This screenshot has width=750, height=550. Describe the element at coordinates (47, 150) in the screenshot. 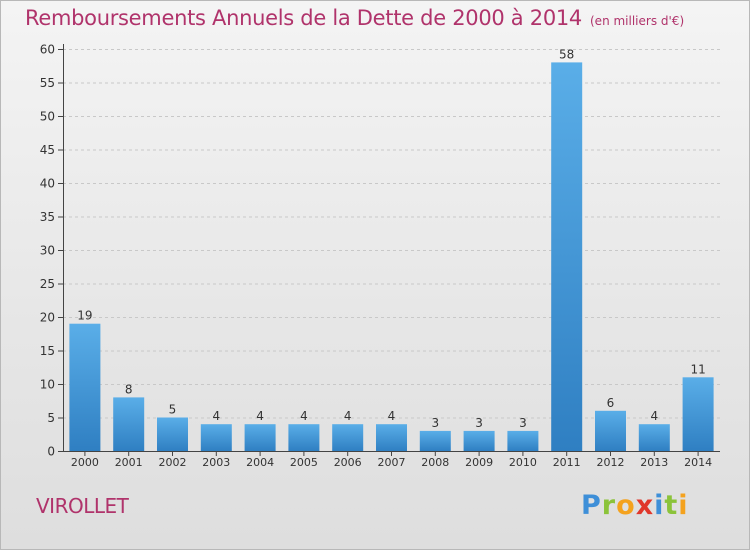

I see `y-tick-label: 45` at that location.